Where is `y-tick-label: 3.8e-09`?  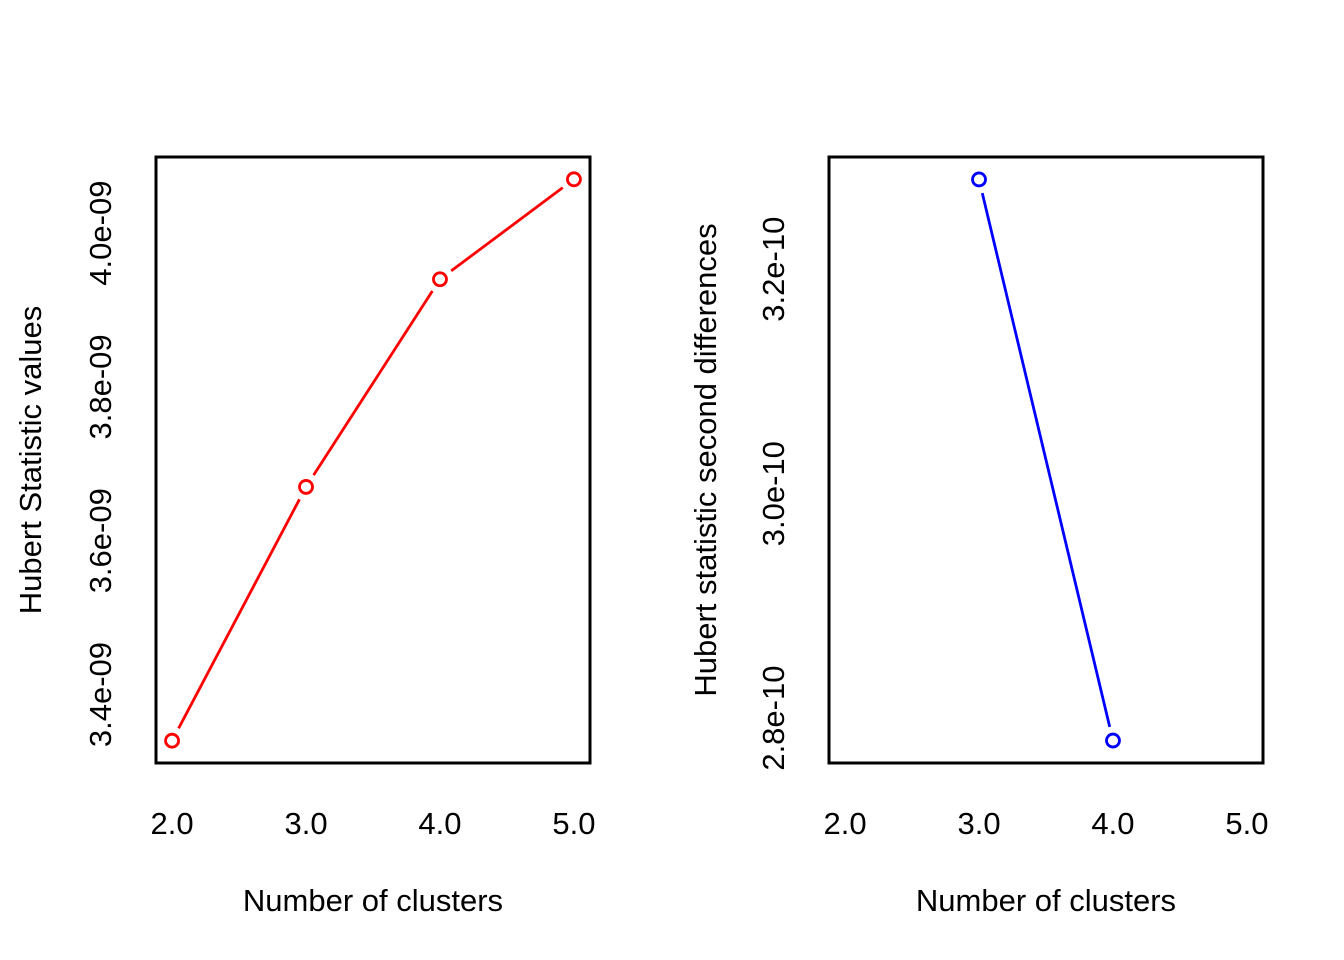
y-tick-label: 3.8e-09 is located at coordinates (100, 386).